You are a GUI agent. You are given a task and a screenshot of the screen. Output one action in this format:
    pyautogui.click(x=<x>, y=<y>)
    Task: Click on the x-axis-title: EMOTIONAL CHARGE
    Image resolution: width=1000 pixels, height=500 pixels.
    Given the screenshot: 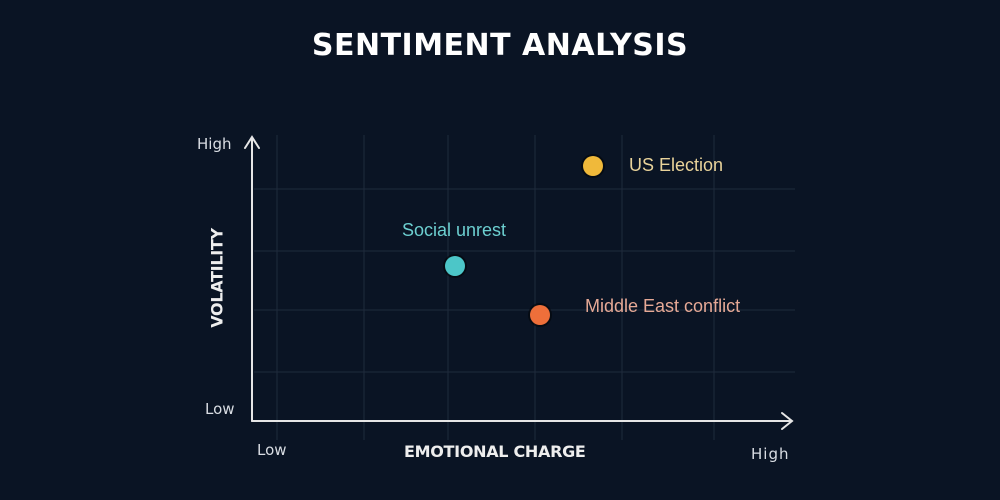 What is the action you would take?
    pyautogui.click(x=495, y=451)
    